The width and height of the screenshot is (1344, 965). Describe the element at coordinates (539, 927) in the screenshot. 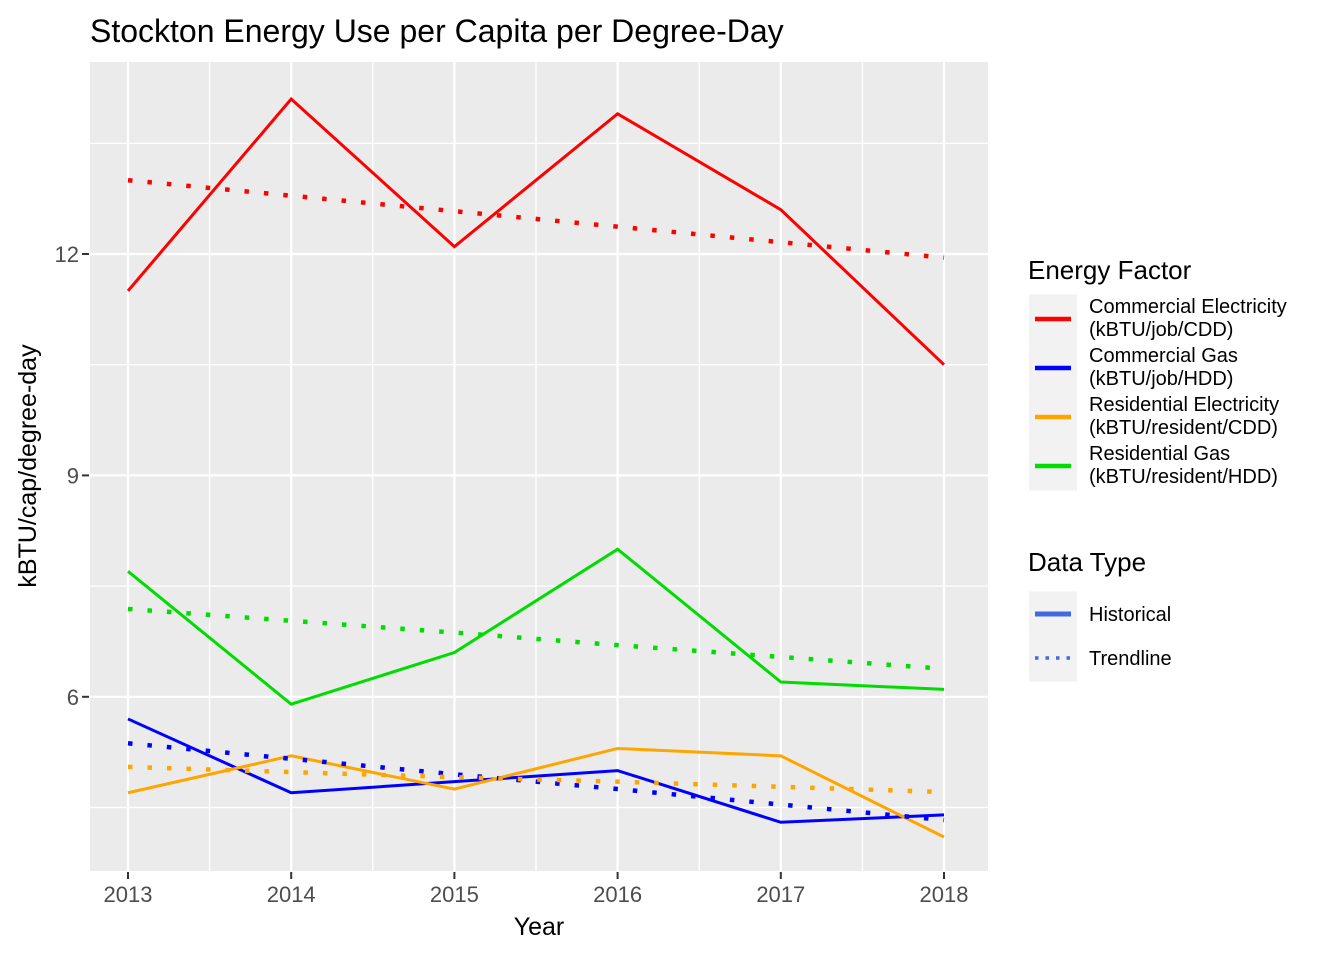

I see `x-axis-title: Year` at that location.